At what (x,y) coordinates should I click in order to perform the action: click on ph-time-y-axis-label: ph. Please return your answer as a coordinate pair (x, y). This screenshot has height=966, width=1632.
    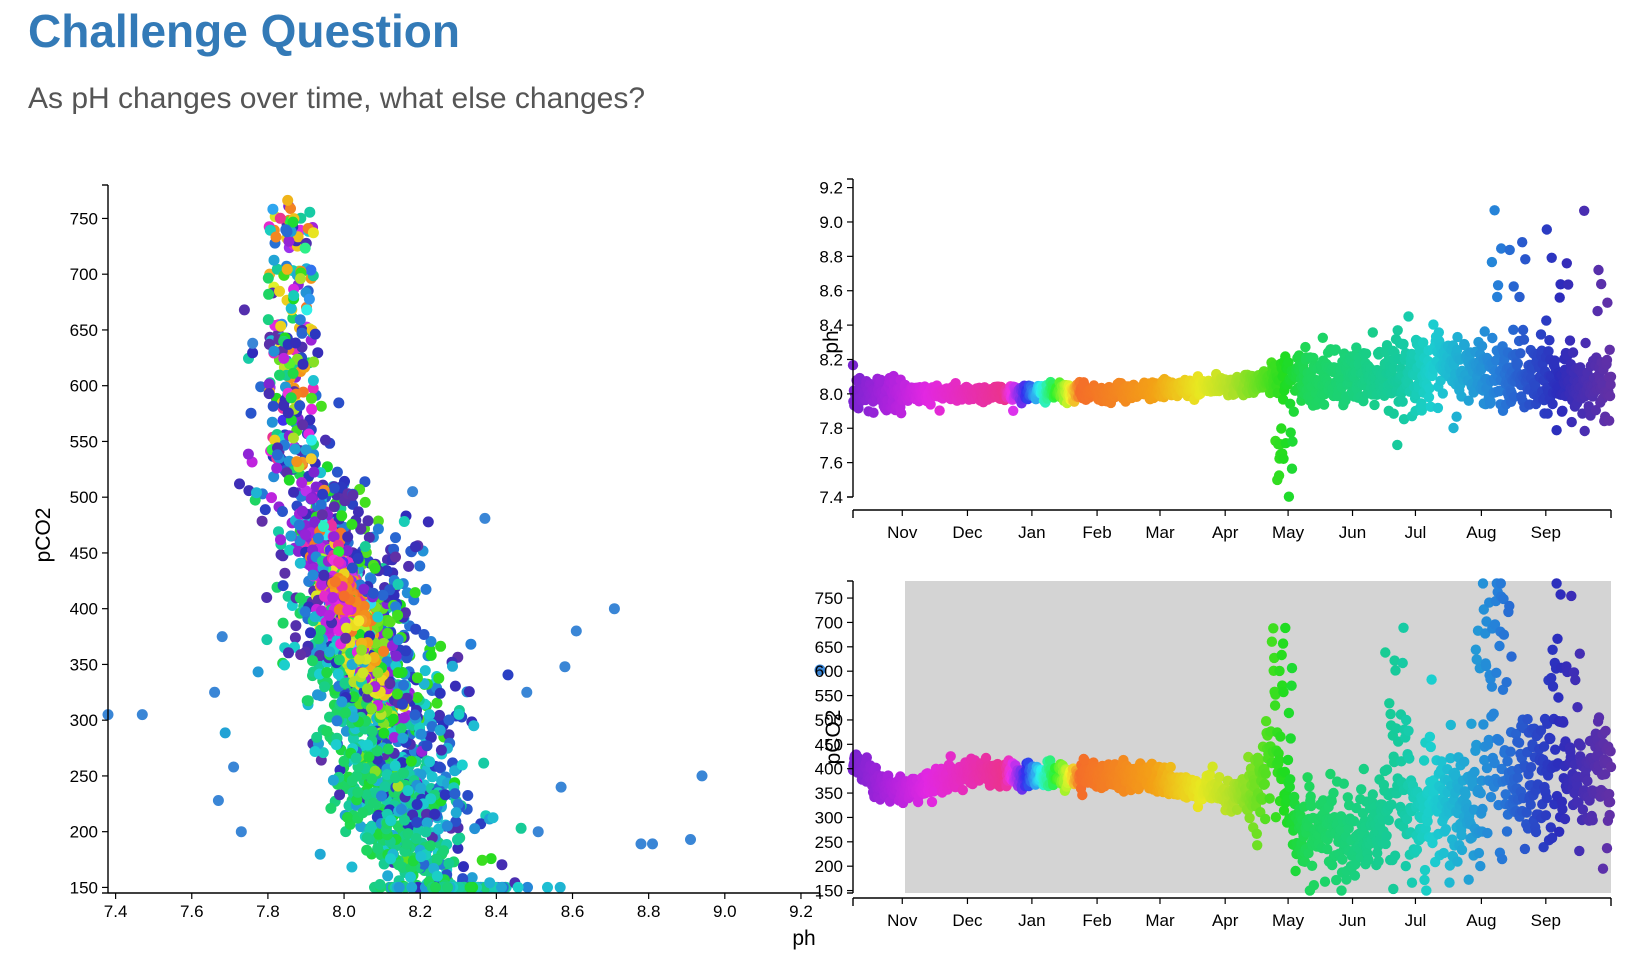
    Looking at the image, I should click on (831, 341).